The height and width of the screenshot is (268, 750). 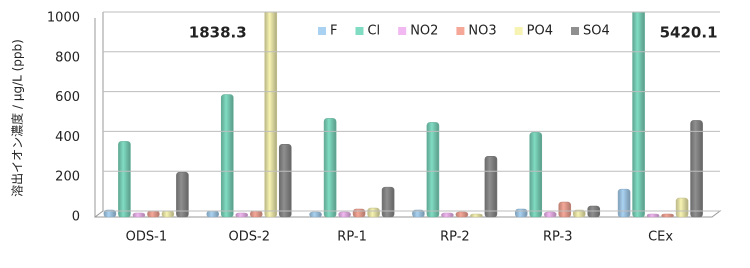 What do you see at coordinates (482, 31) in the screenshot?
I see `legend-label: NO3` at bounding box center [482, 31].